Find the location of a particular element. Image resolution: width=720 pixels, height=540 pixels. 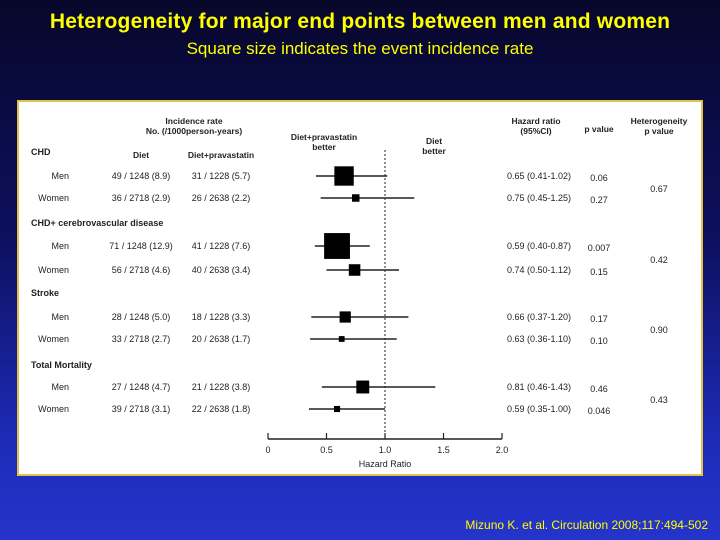

diet-incidence: 49 / 1248 (8.9) is located at coordinates (141, 176).